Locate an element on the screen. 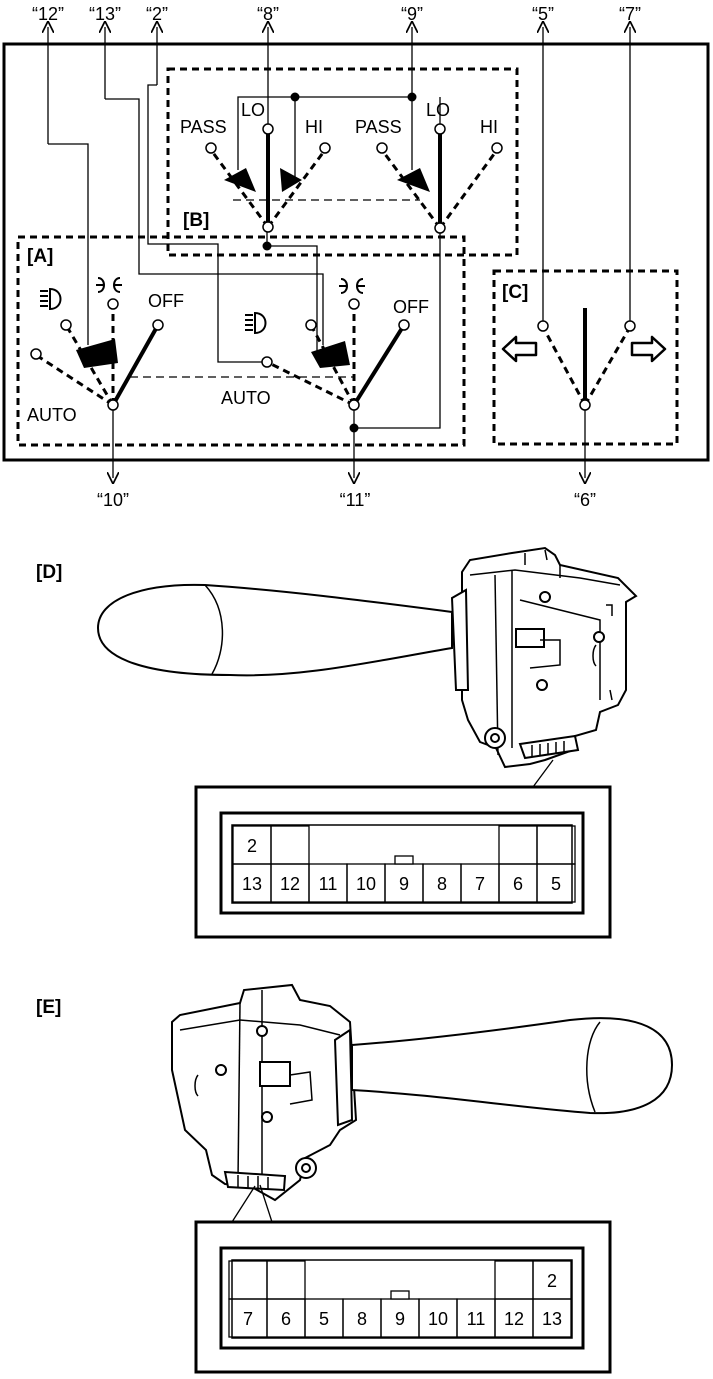 Image resolution: width=713 pixels, height=1379 pixels. connector-pins-d: 2 13 12 11 10 9 8 7 6 5 is located at coordinates (404, 864).